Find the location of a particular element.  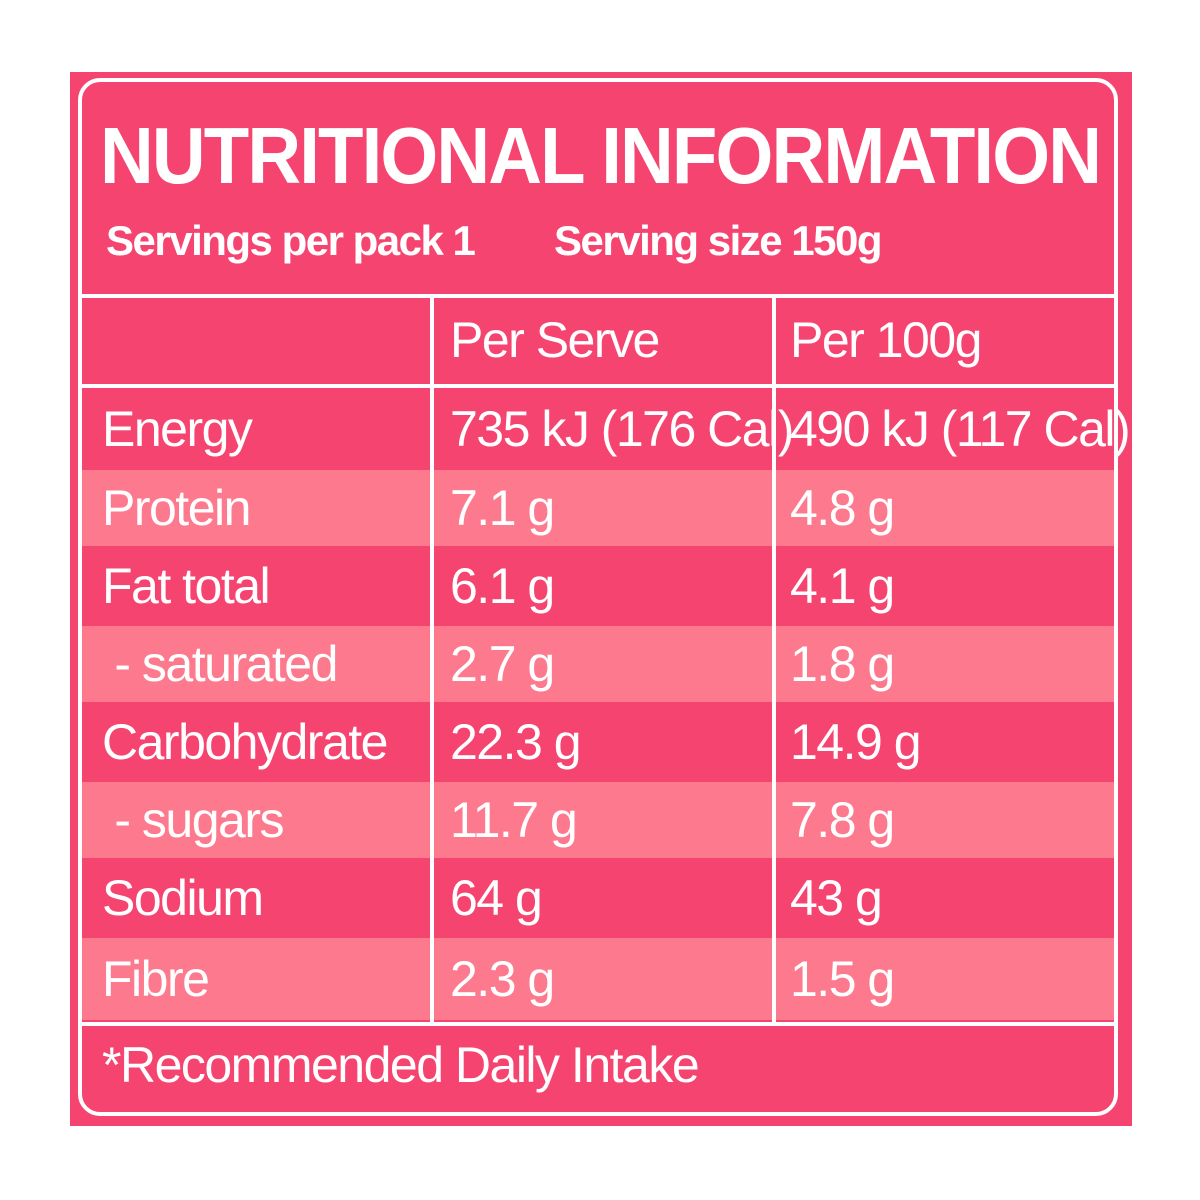

per-100g-value: 4.8 g is located at coordinates (842, 508).